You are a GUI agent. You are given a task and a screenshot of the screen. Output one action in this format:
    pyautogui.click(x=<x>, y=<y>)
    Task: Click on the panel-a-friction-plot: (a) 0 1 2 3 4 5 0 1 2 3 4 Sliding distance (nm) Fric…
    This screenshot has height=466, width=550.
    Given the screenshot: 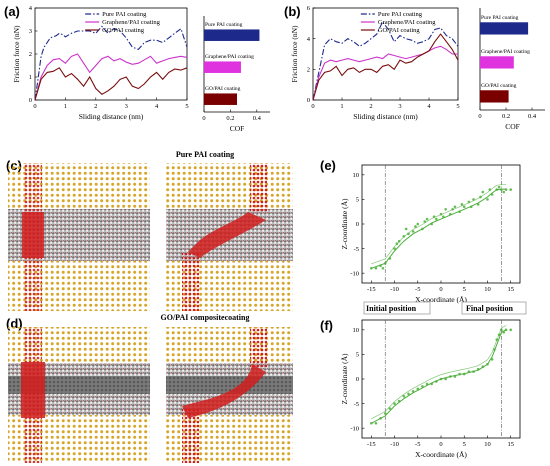 What is the action you would take?
    pyautogui.click(x=96, y=62)
    